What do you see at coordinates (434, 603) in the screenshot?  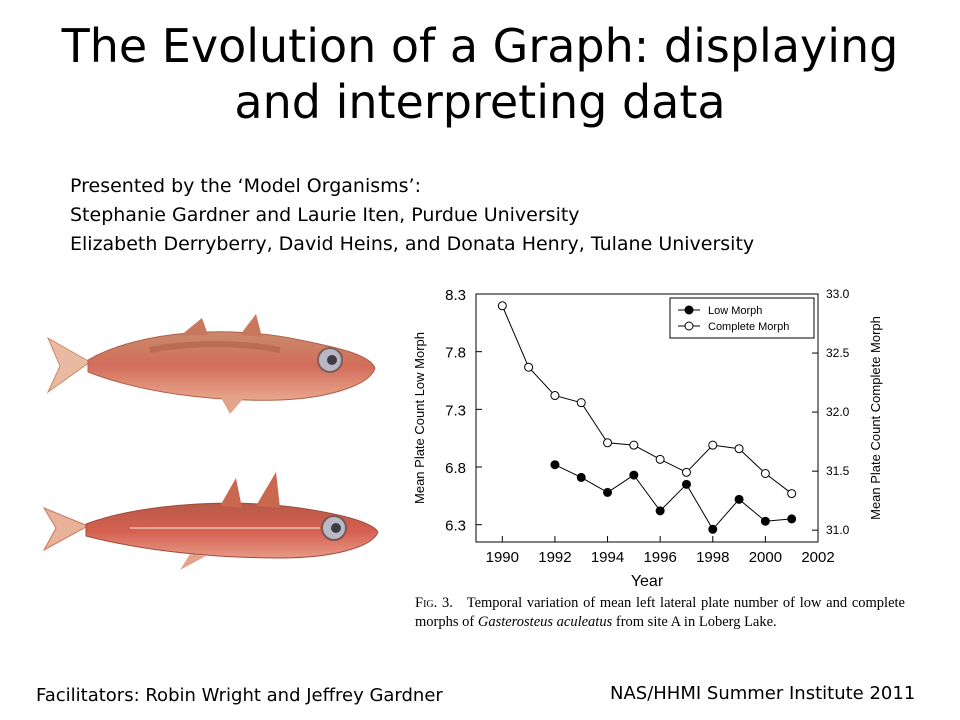 I see `caption-fig-label: Fig. 3.` at bounding box center [434, 603].